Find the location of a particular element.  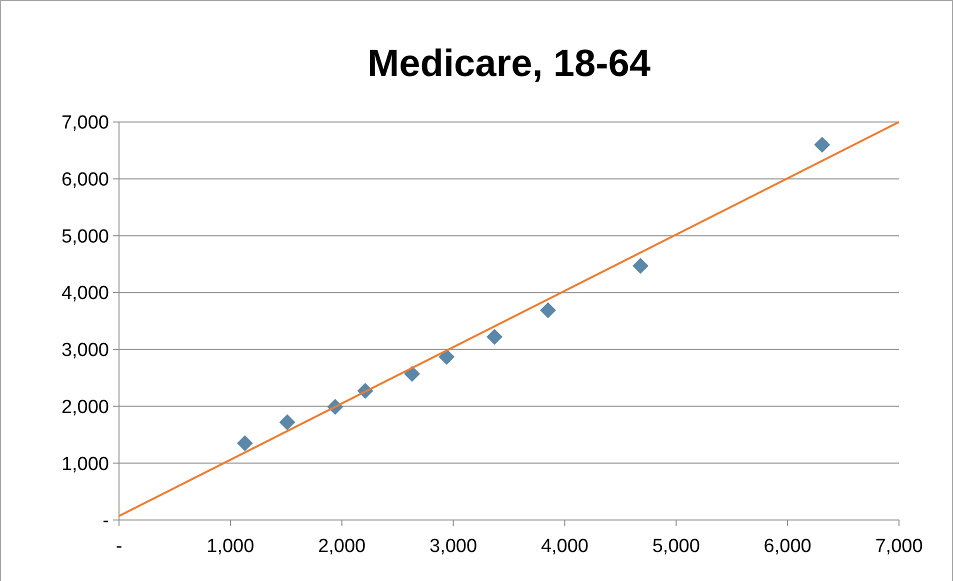

y-tick-label: 6,000 is located at coordinates (85, 180).